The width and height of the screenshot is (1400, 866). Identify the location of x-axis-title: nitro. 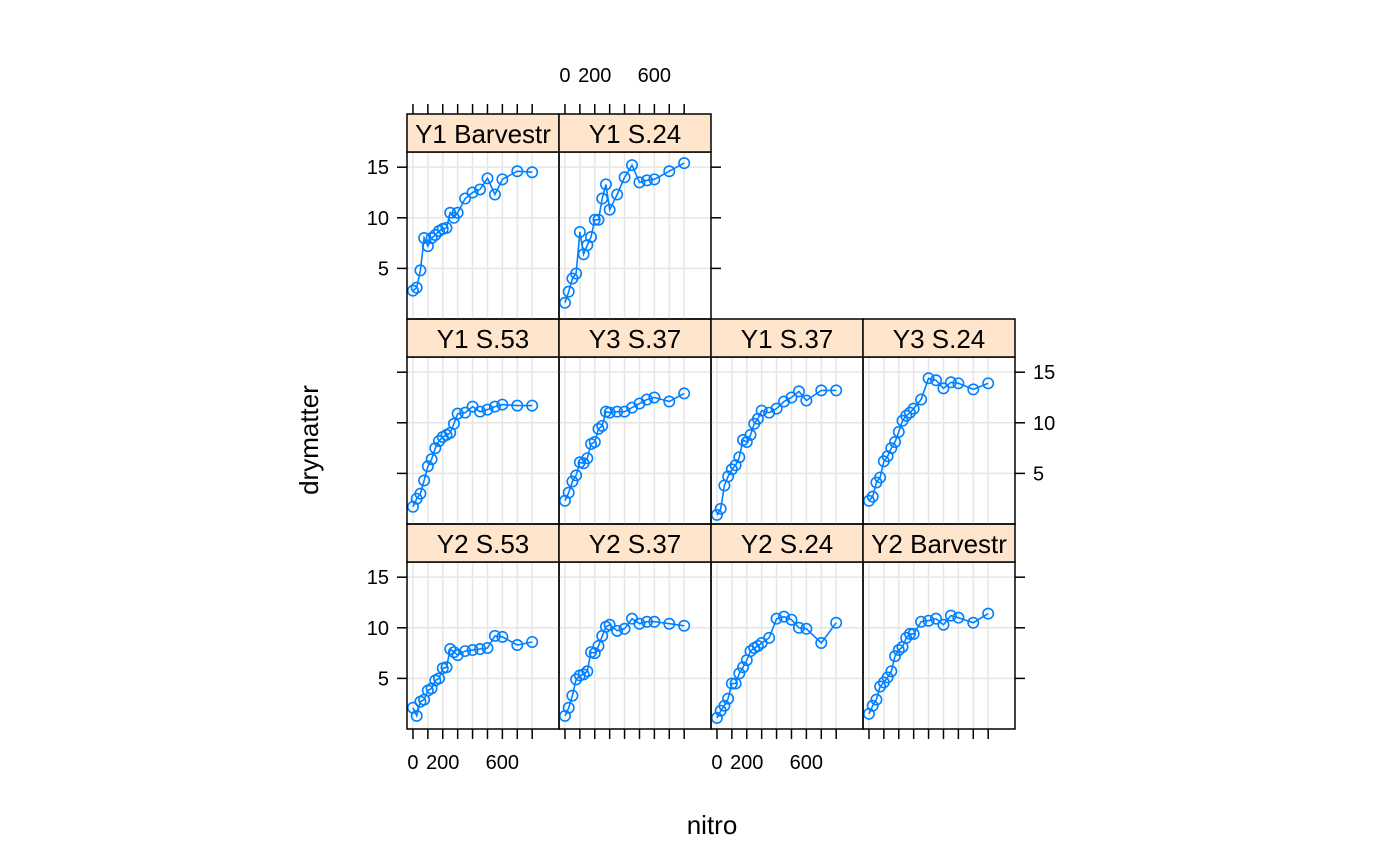
(712, 825).